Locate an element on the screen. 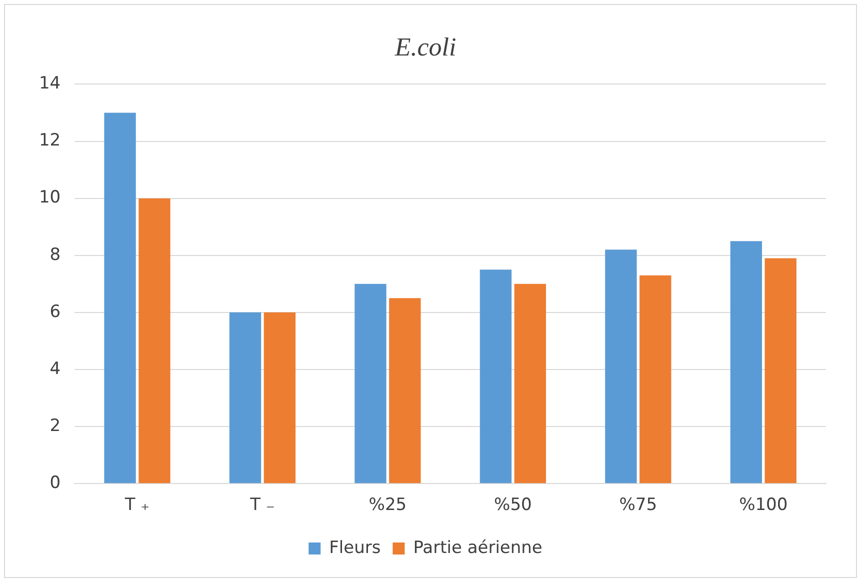 This screenshot has height=582, width=861. chart-title: E.coli is located at coordinates (425, 47).